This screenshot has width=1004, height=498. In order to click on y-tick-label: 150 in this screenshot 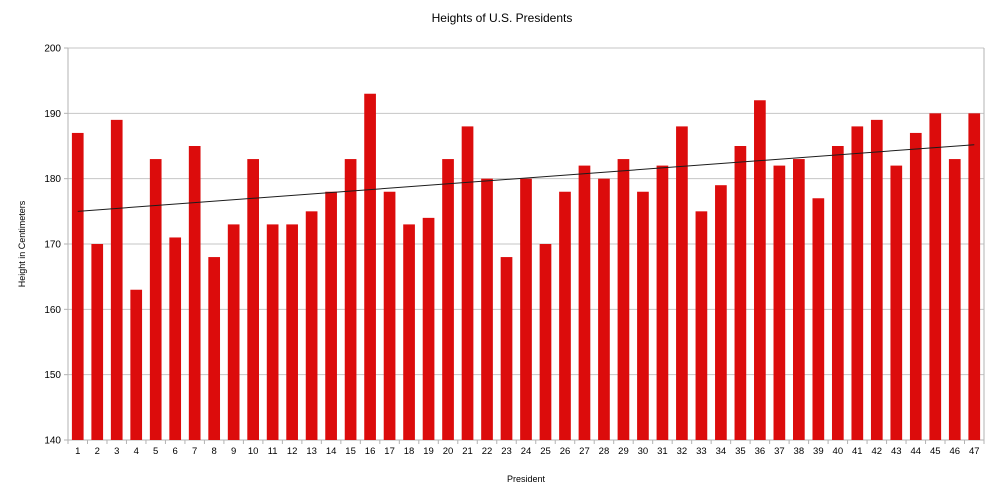, I will do `click(52, 375)`.